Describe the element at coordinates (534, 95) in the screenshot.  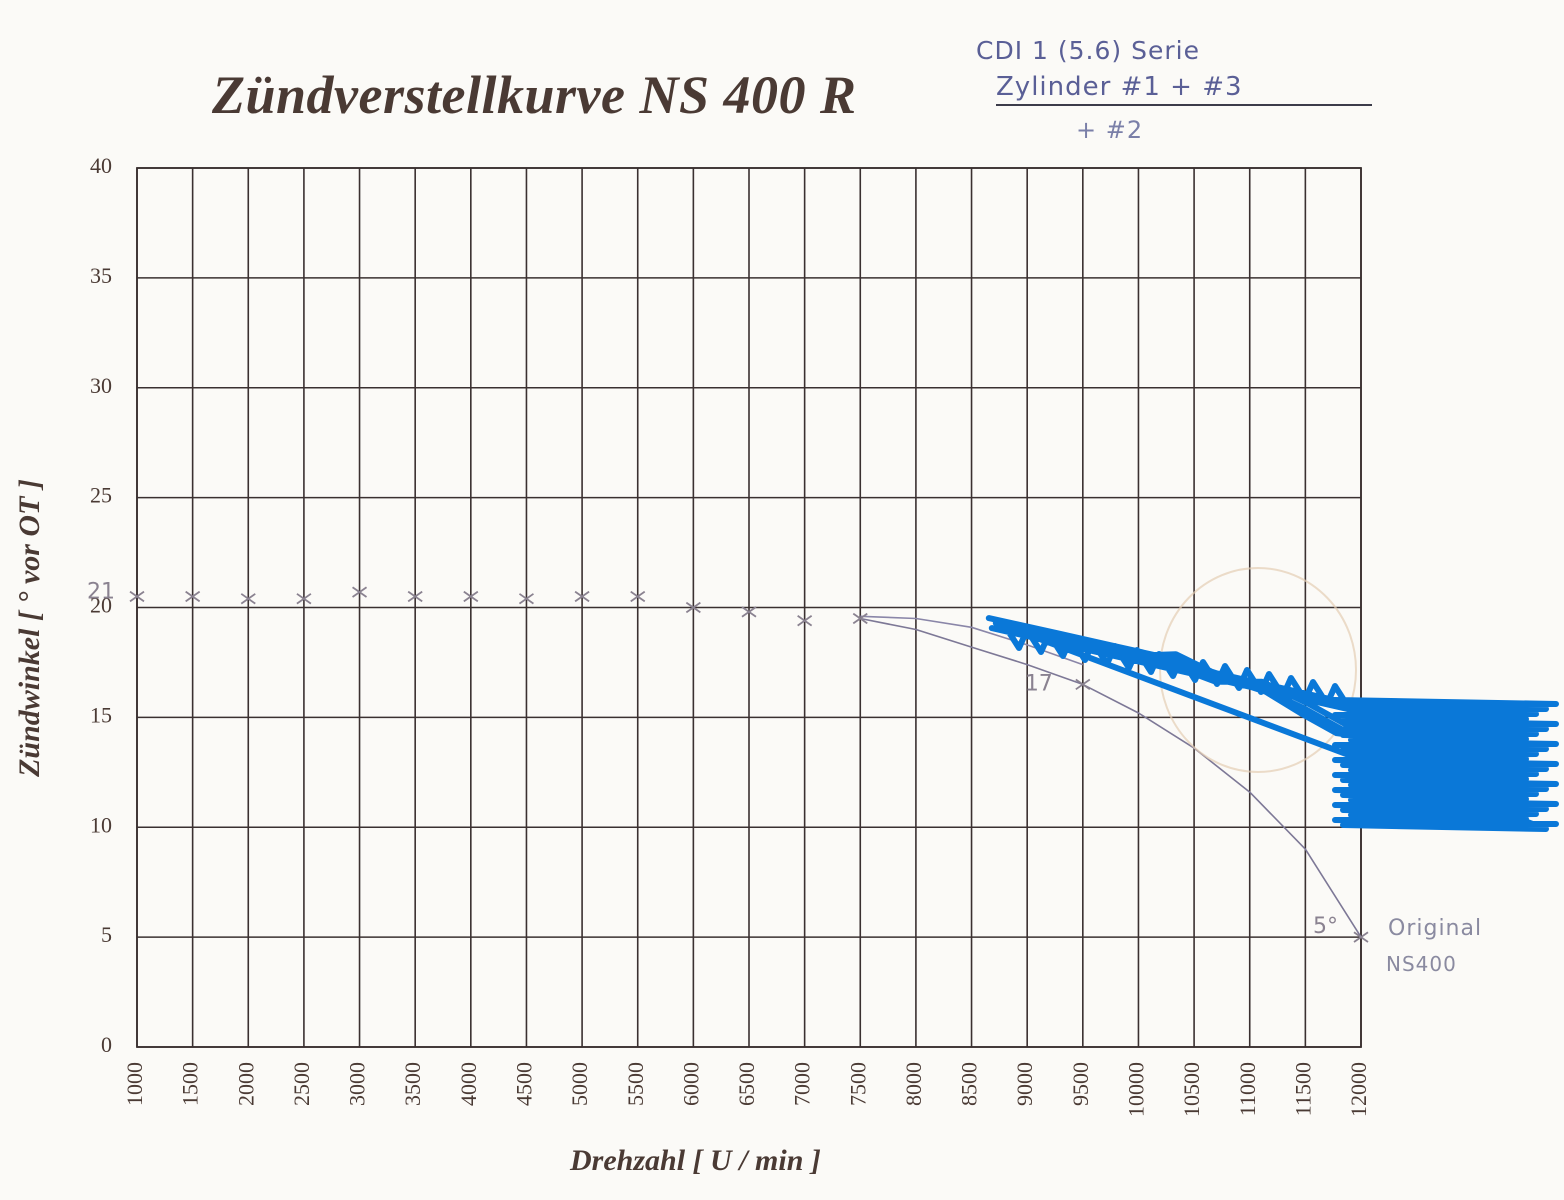
I see `page-title: Zündverstellkurve NS 400 R` at that location.